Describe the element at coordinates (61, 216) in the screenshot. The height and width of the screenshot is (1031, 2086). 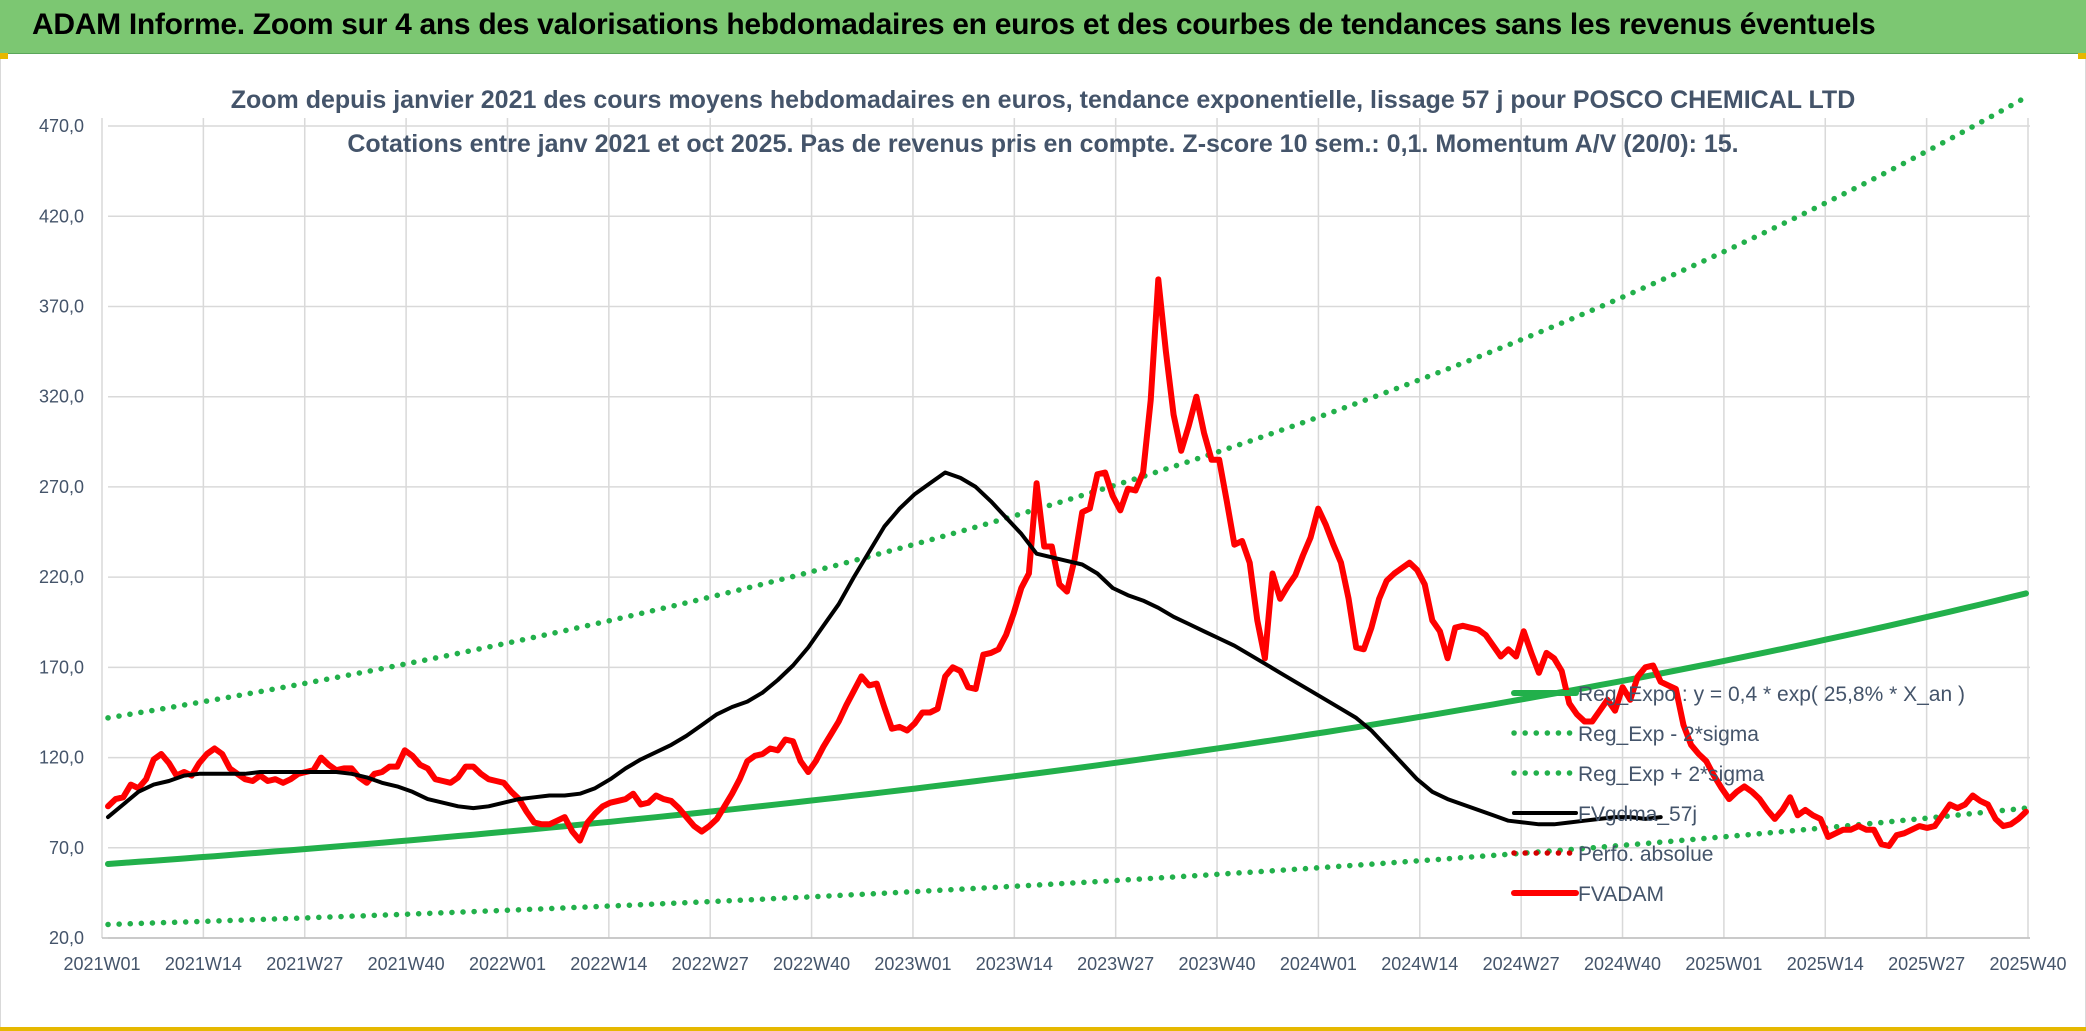
I see `y-tick-label: 420,0` at that location.